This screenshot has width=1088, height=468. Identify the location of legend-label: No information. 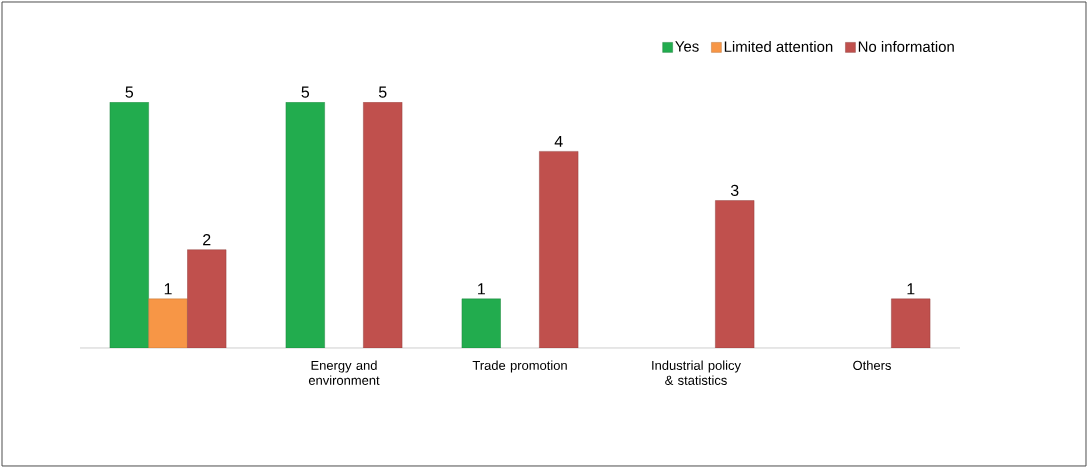
(906, 46).